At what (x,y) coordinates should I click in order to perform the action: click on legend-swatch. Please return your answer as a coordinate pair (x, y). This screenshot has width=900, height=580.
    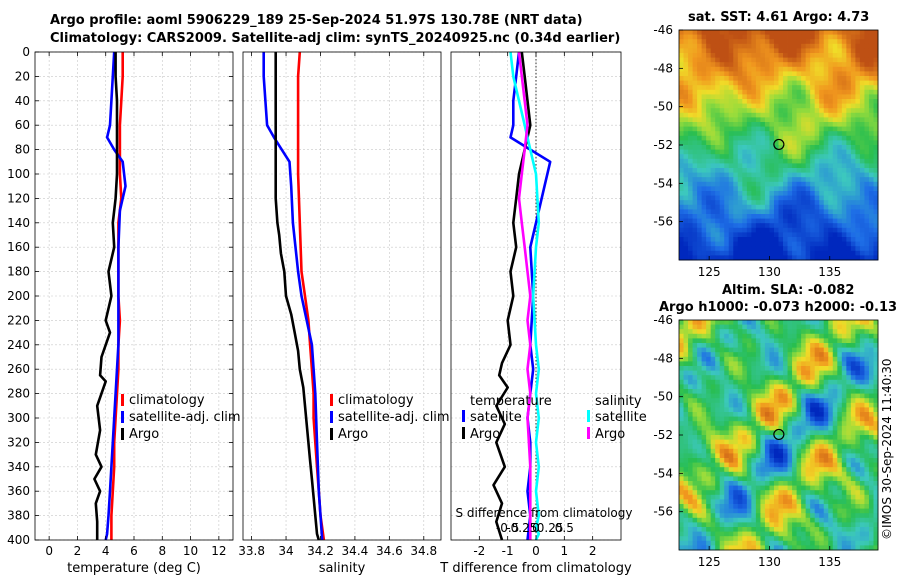
    Looking at the image, I should click on (331, 434).